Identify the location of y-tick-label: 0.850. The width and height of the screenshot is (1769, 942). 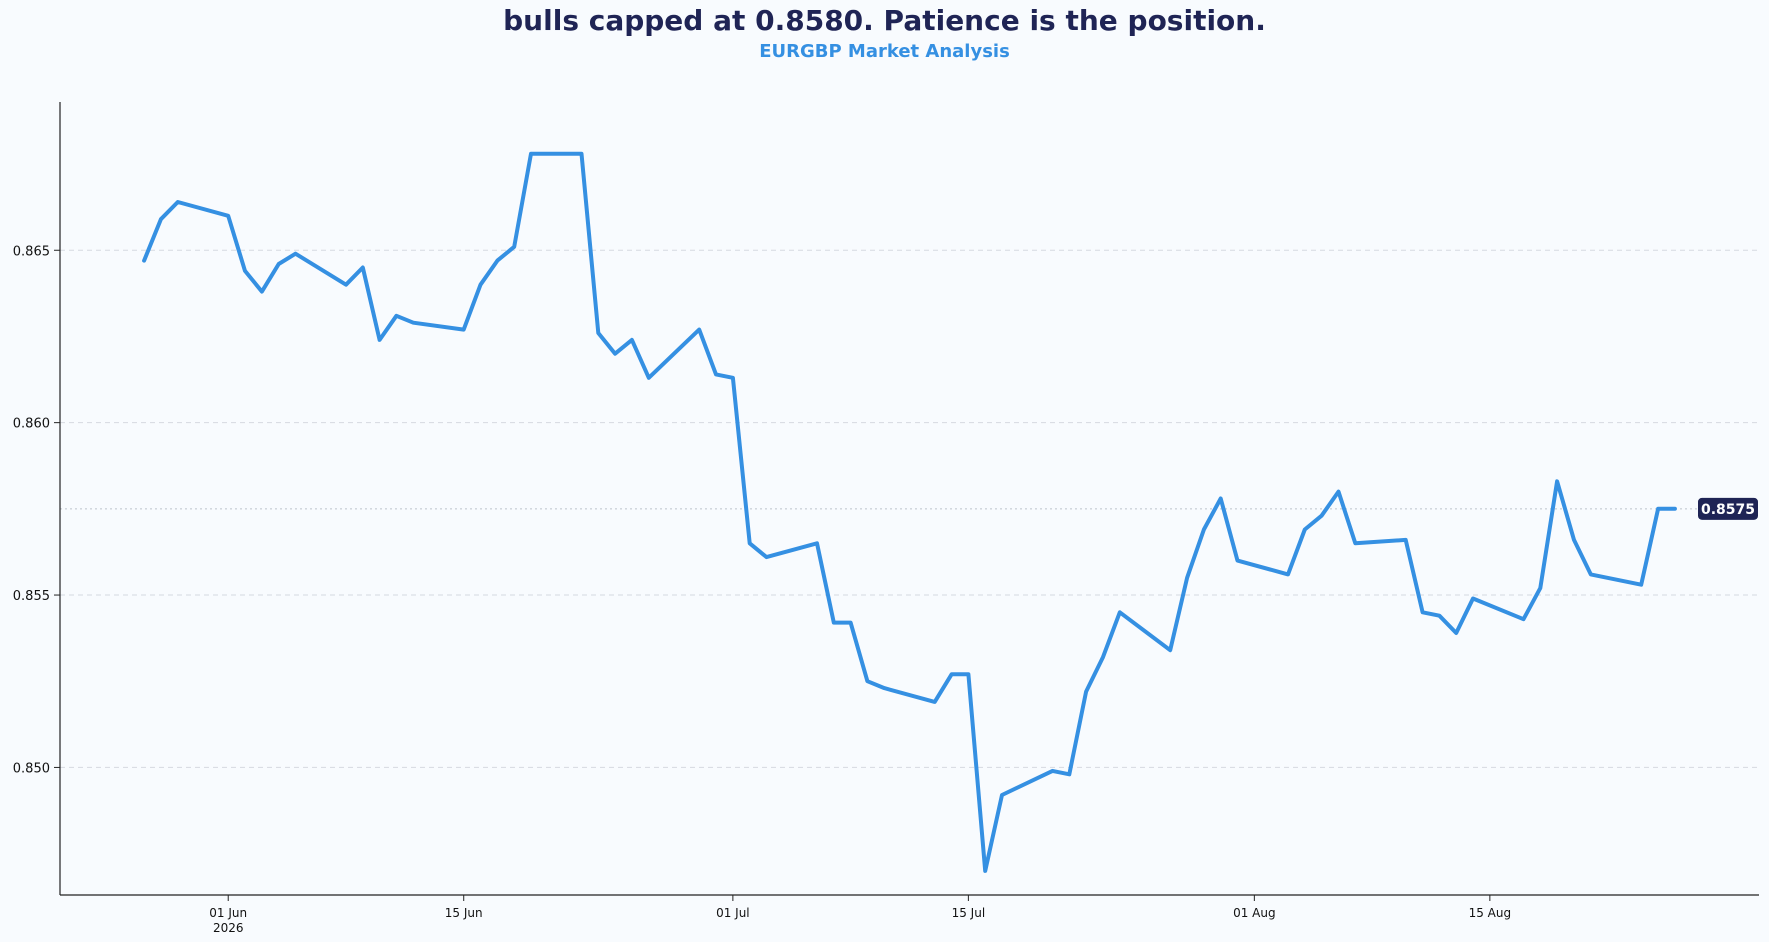
(31, 768).